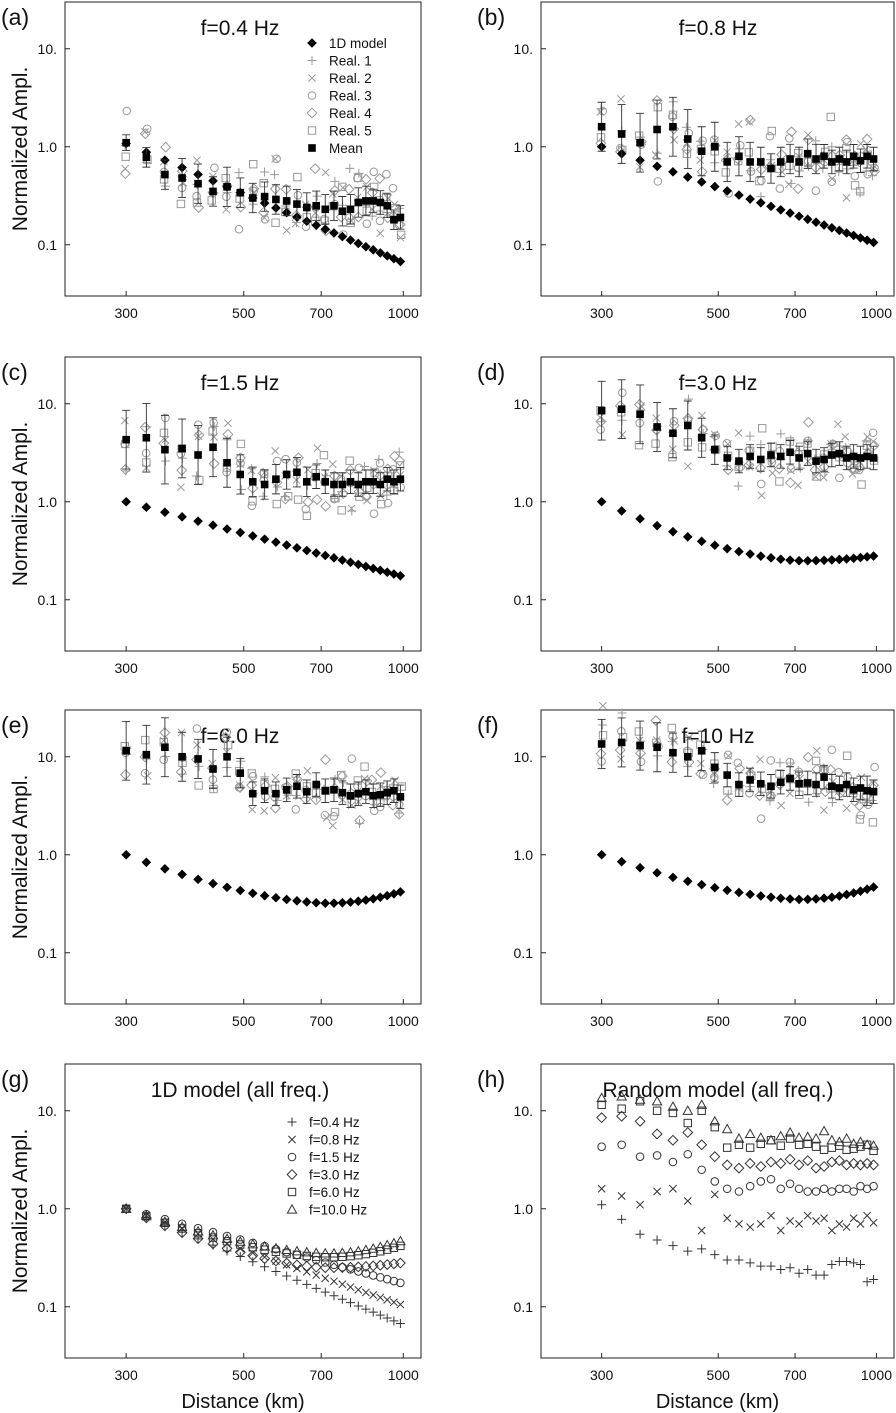 The width and height of the screenshot is (896, 1413). What do you see at coordinates (240, 28) in the screenshot?
I see `panel-title: f=0.4 Hz` at bounding box center [240, 28].